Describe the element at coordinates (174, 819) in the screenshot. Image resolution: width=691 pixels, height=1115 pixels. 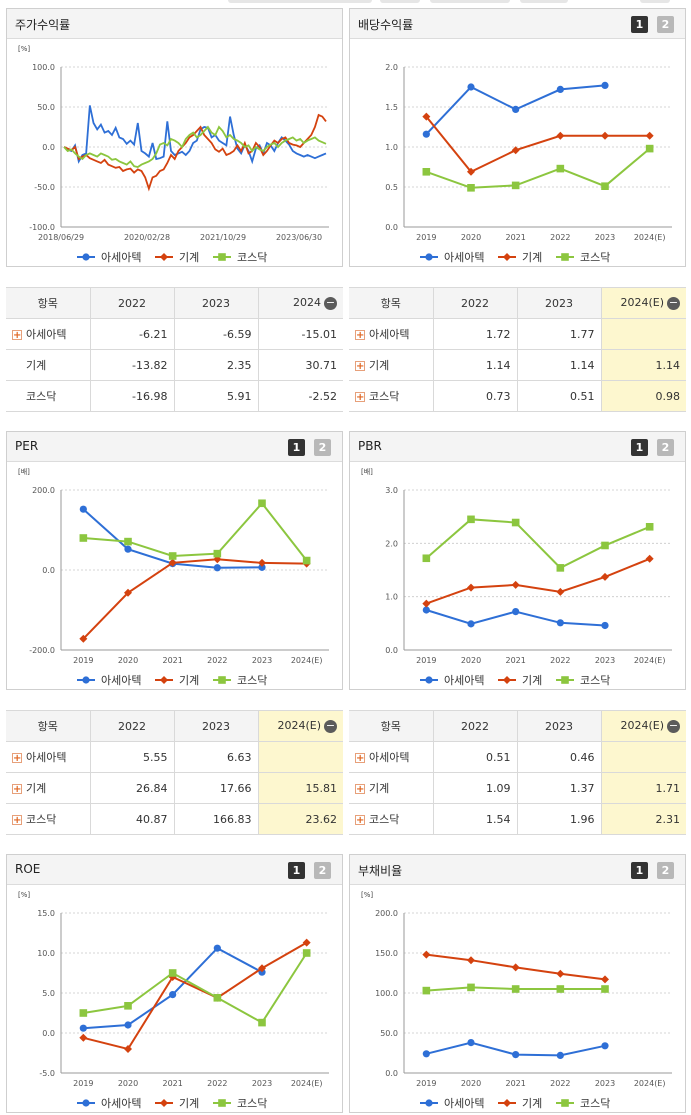
I see `table-row: + 코스닥 40.87 166.83 23.62` at that location.